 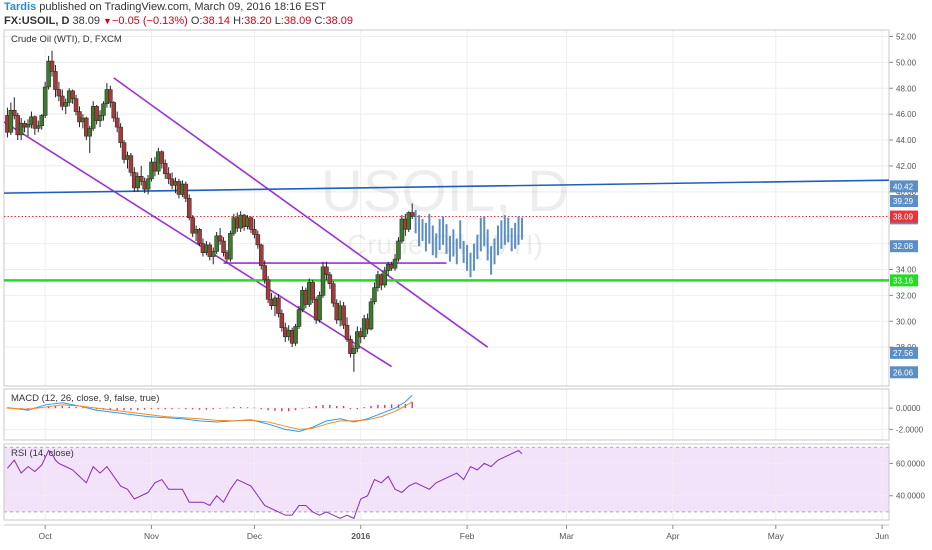 I want to click on low-label: L:, so click(x=279, y=21).